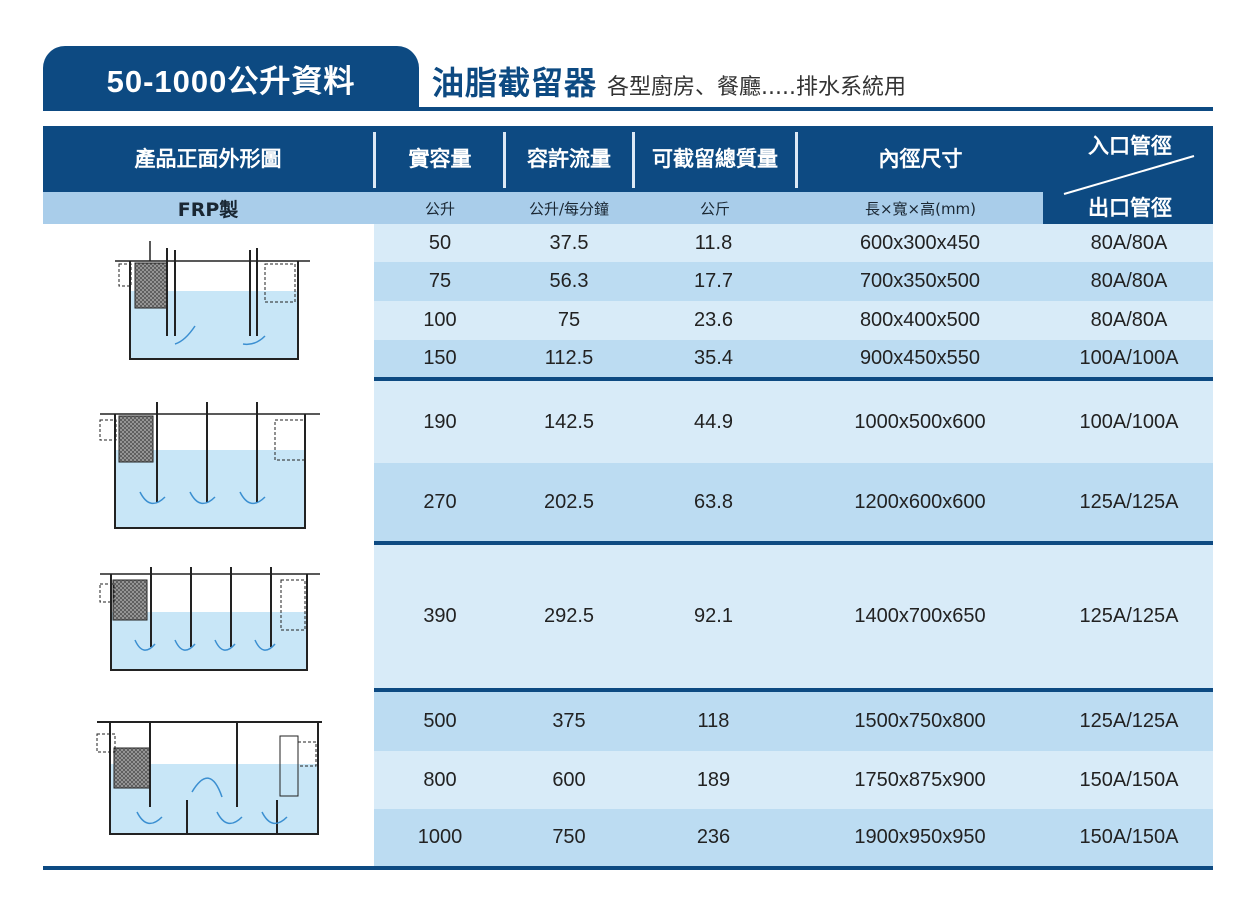 This screenshot has height=902, width=1233. I want to click on cell-volume: 100, so click(440, 320).